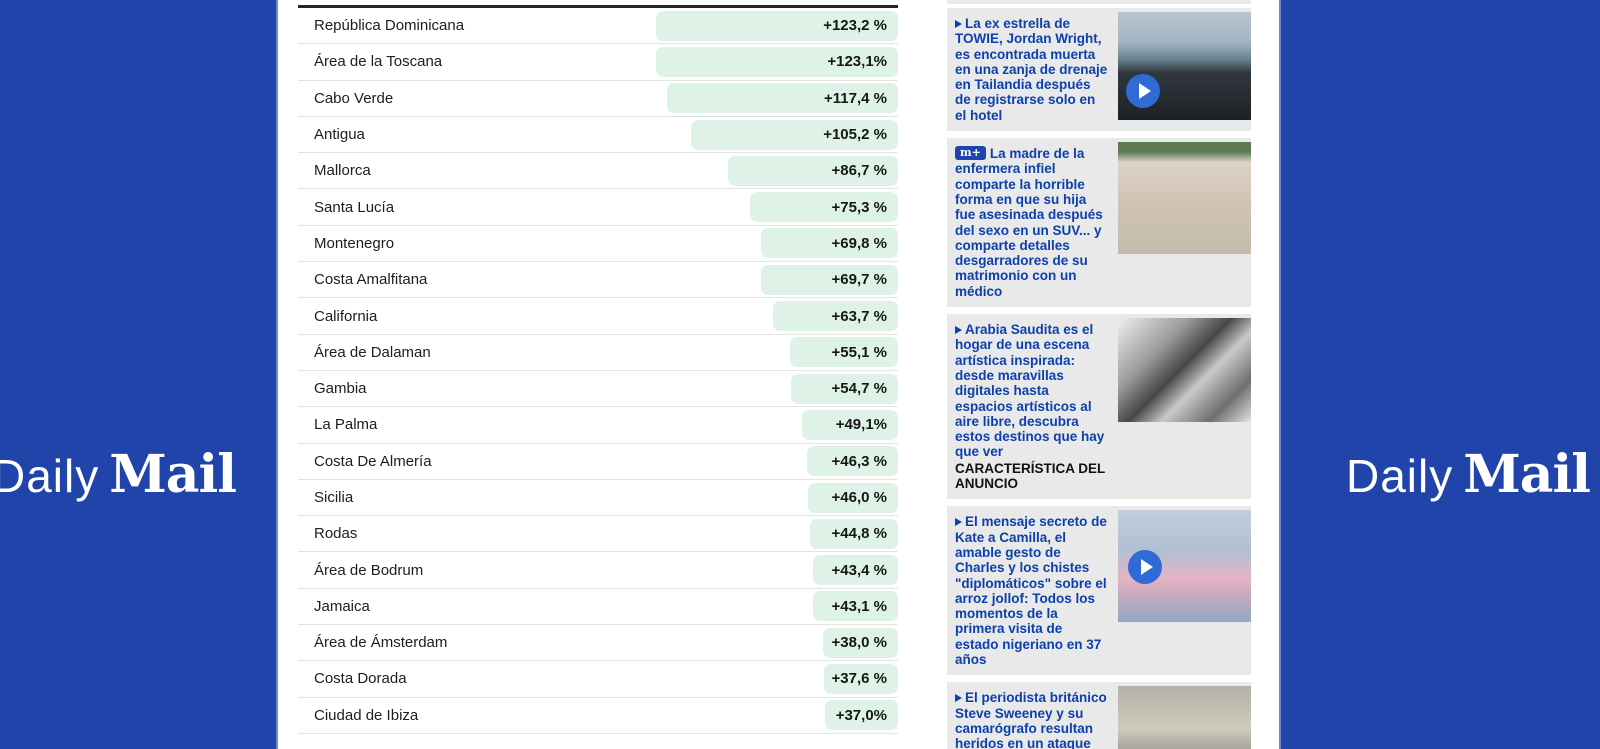 The width and height of the screenshot is (1600, 749). What do you see at coordinates (777, 25) in the screenshot?
I see `percentage-value-bar: +123,2 %` at bounding box center [777, 25].